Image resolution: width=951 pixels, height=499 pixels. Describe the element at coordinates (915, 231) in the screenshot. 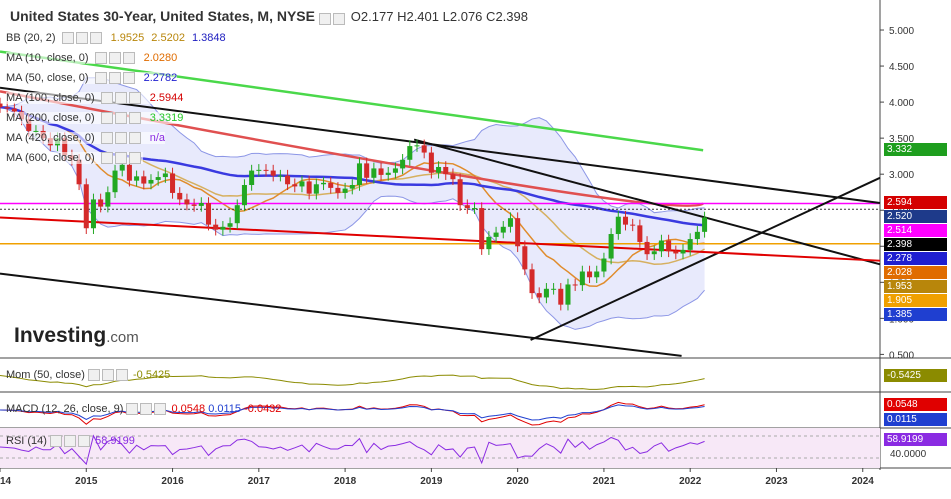

I see `price-badge: 2.514` at that location.